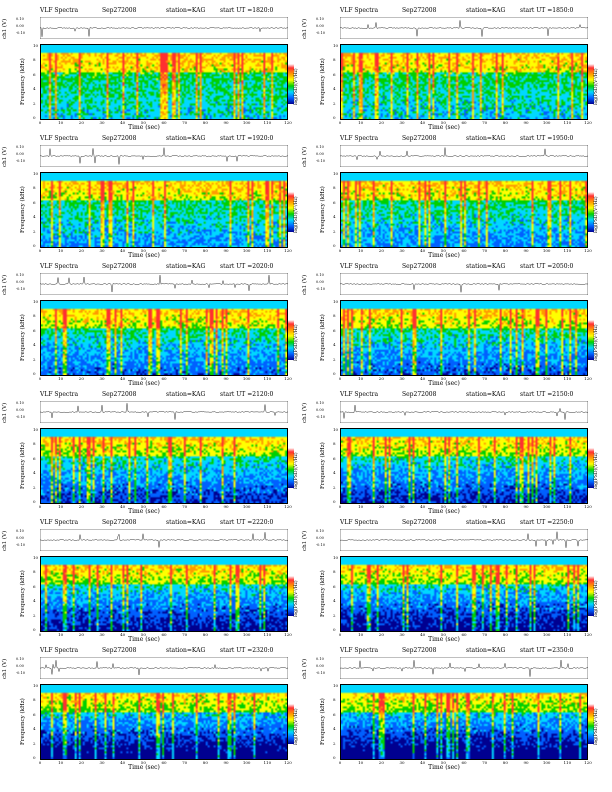  Describe the element at coordinates (20, 531) in the screenshot. I see `channel-tick-label: 0.10` at that location.